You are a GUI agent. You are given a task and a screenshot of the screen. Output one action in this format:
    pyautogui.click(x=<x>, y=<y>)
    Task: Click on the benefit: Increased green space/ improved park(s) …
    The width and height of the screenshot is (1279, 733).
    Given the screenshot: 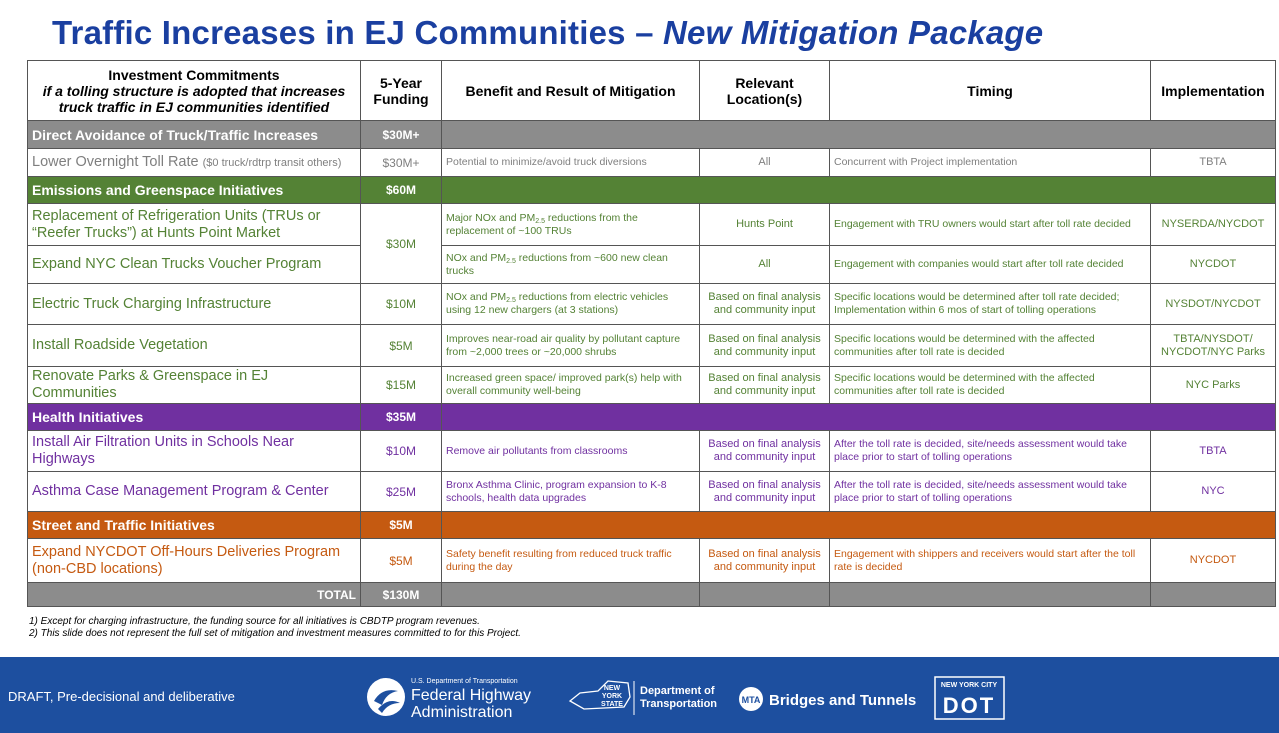 What is the action you would take?
    pyautogui.click(x=570, y=385)
    